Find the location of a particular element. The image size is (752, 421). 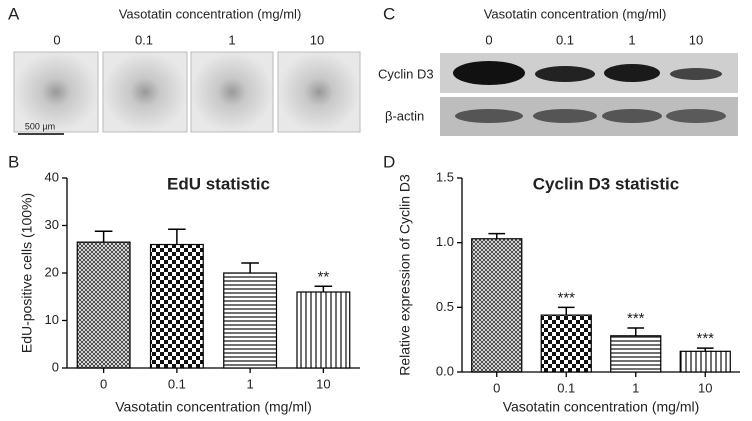

y-tick-label: 0.5 is located at coordinates (445, 306).